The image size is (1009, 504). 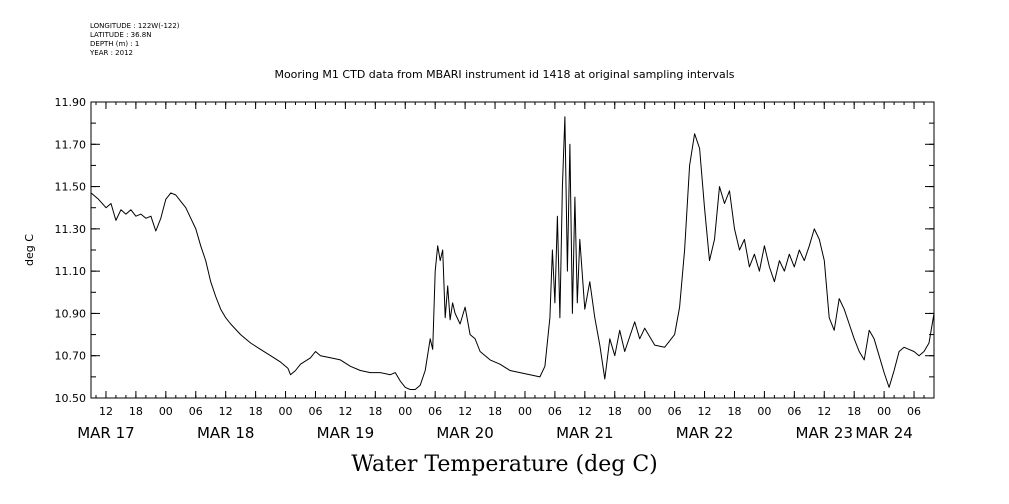 I want to click on y-tick-label: 11.30, so click(x=71, y=229).